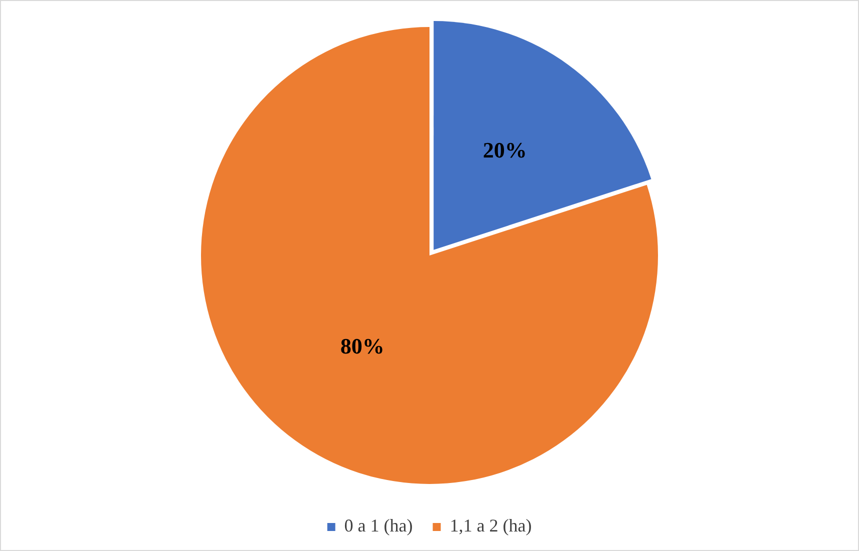 The width and height of the screenshot is (859, 551). I want to click on legend-label: 0 a 1 (ha), so click(378, 526).